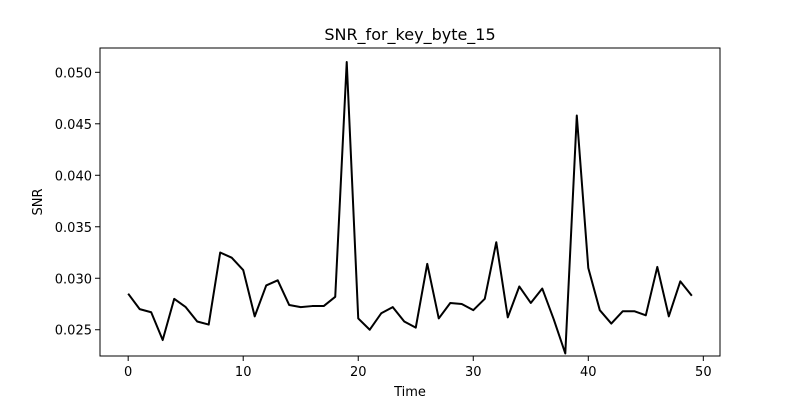  Describe the element at coordinates (588, 372) in the screenshot. I see `x-tick-label: 40` at that location.